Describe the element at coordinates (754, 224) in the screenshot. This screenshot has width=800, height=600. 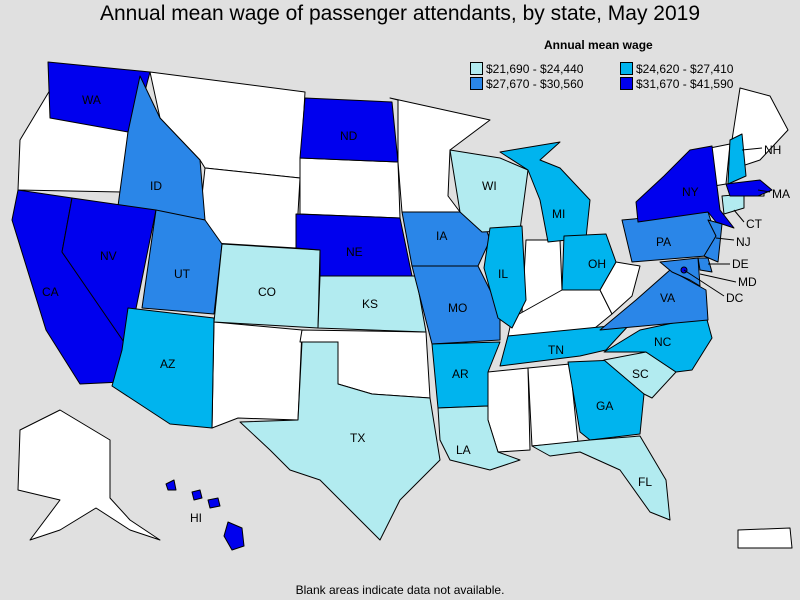
I see `label-CT: CT` at that location.